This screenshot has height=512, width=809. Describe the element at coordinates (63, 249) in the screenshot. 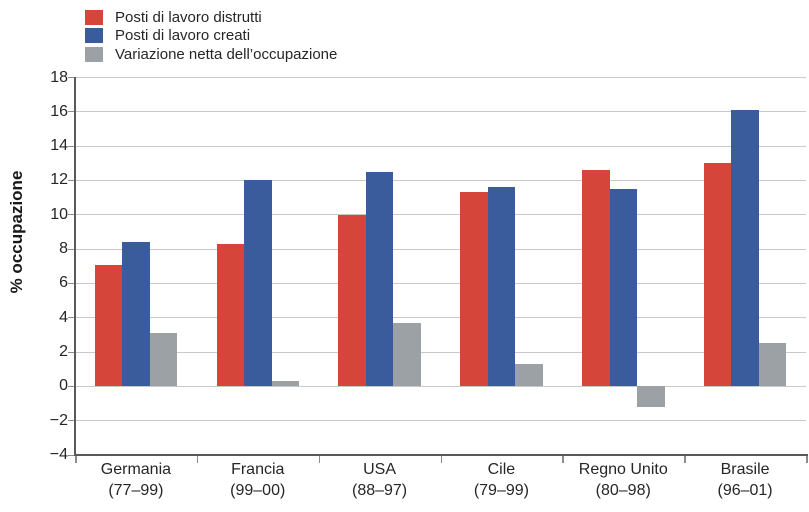

I see `y-tick-label: 8` at that location.